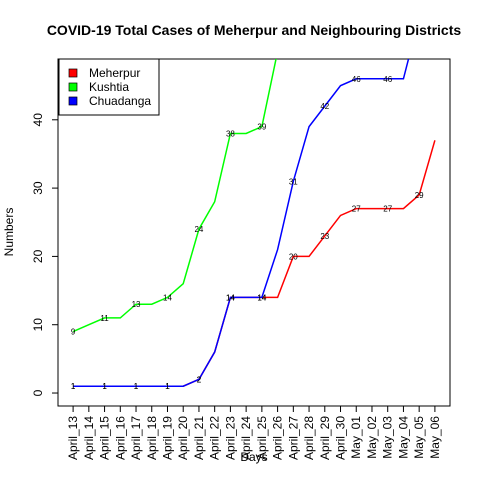 This screenshot has height=480, width=480. Describe the element at coordinates (293, 438) in the screenshot. I see `x-tick-label: April_27` at that location.